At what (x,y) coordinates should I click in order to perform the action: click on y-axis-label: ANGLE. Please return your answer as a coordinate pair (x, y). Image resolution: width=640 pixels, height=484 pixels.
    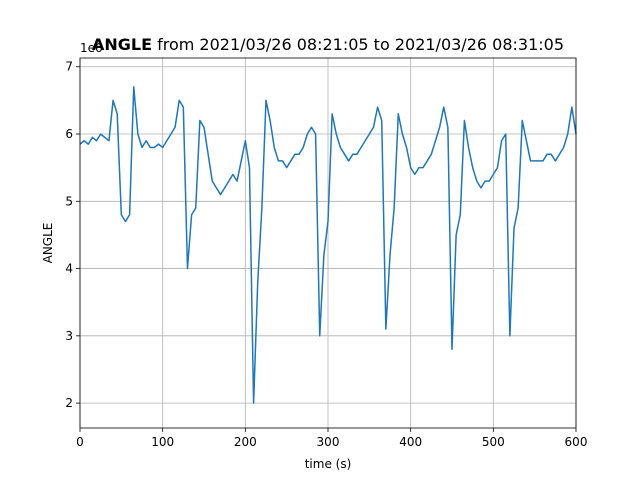
    Looking at the image, I should click on (48, 243).